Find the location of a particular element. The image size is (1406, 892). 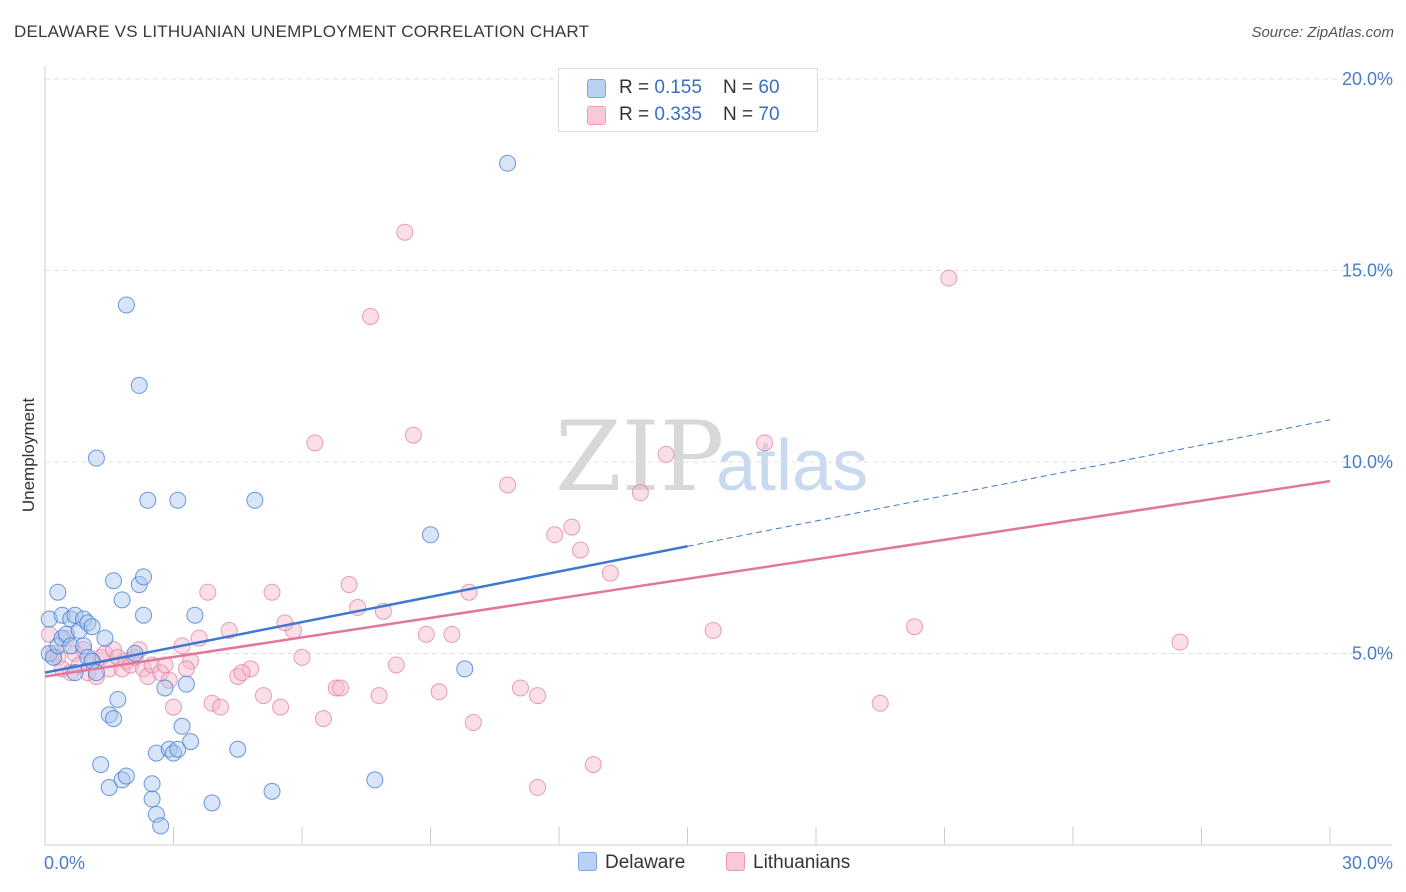

legend-r-value: 0.155 is located at coordinates (678, 87).